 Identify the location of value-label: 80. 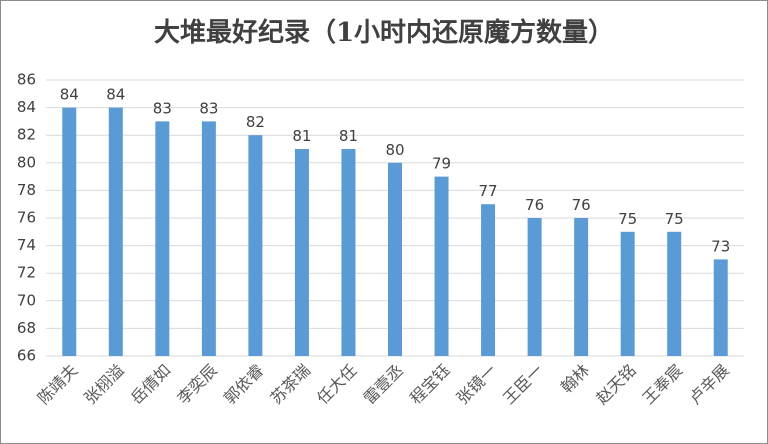
(394, 150).